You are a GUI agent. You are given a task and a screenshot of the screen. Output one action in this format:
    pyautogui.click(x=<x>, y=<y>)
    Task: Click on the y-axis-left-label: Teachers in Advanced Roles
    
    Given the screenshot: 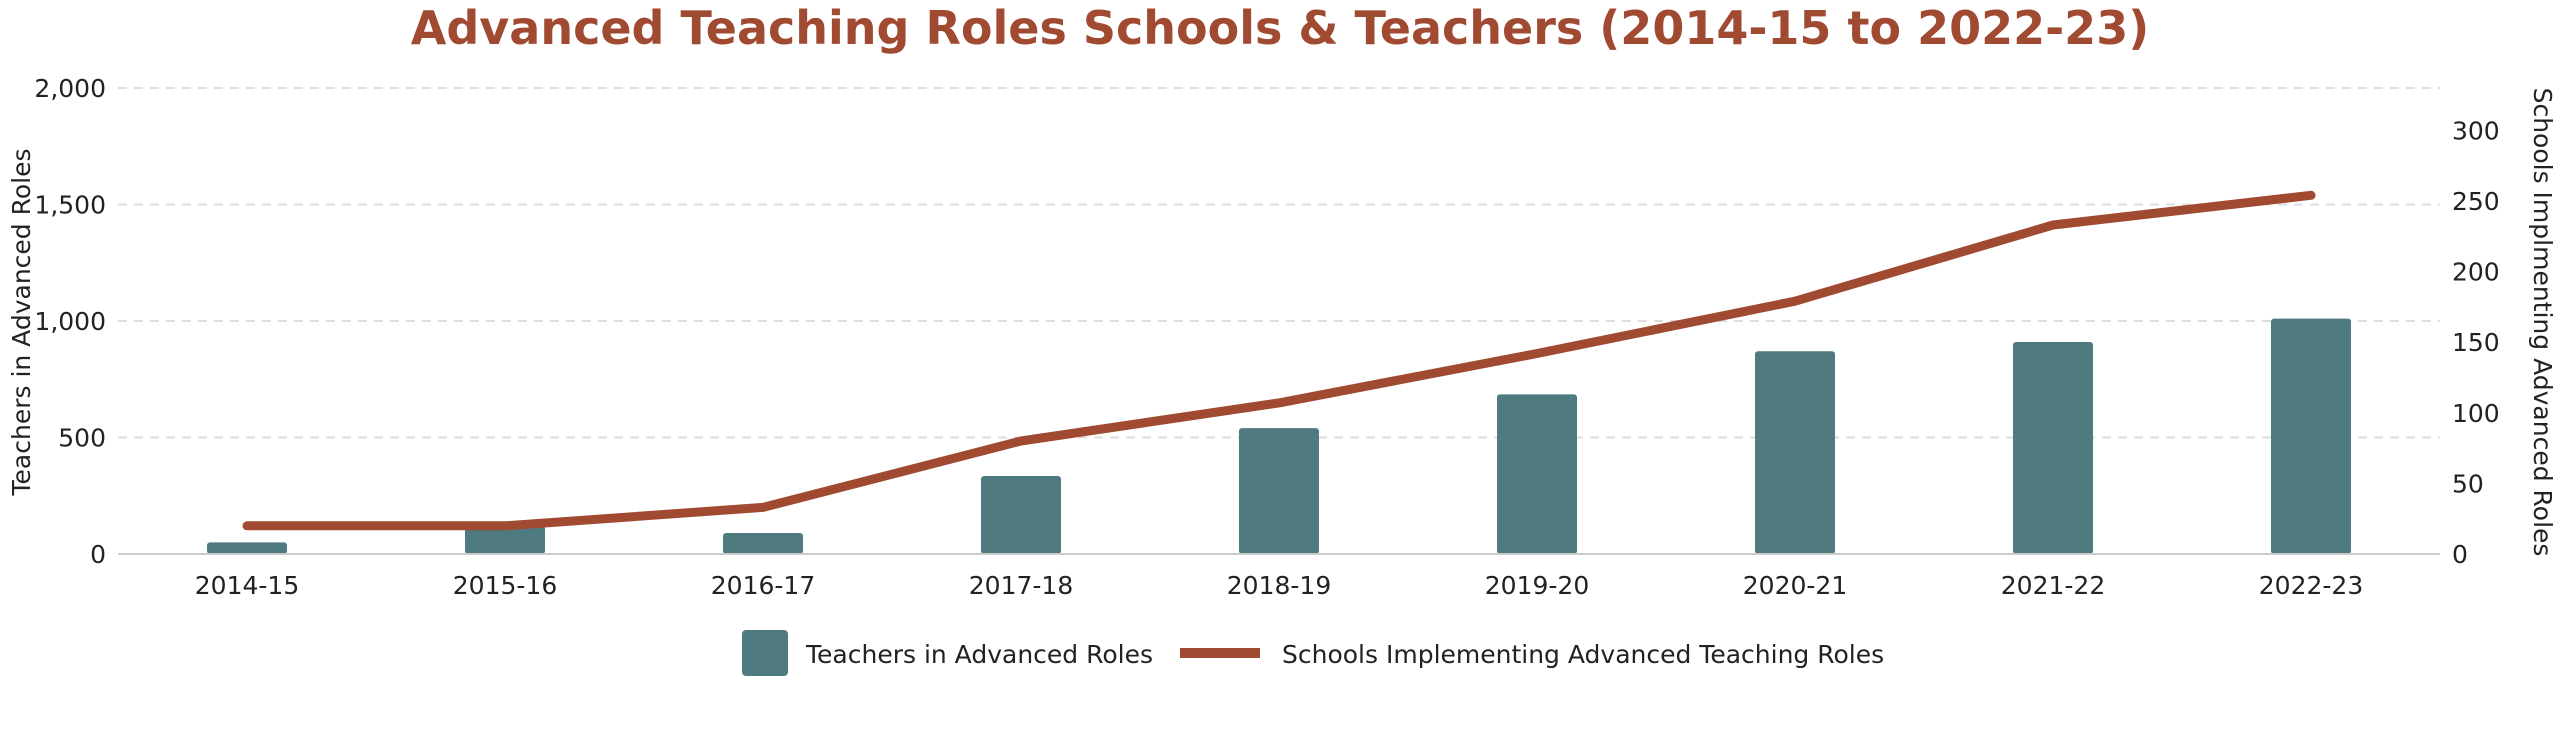 What is the action you would take?
    pyautogui.click(x=21, y=322)
    